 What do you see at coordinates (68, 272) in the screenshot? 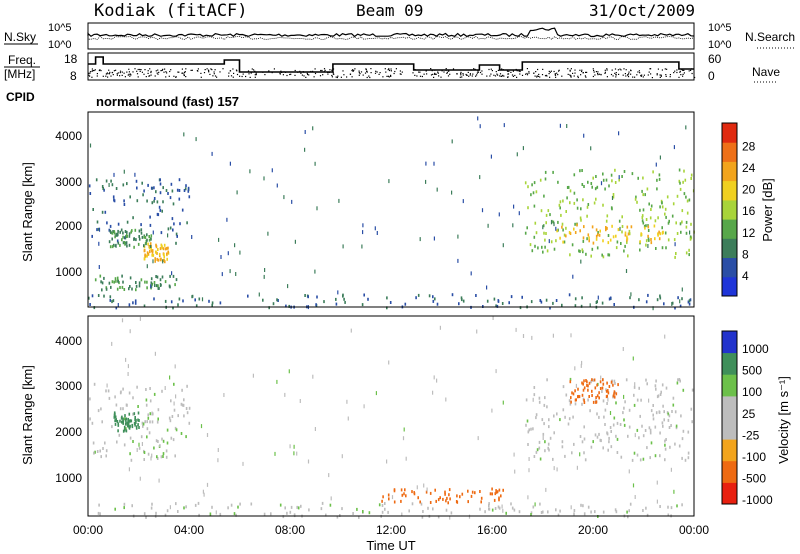
I see `power-ytick-1000: 1000` at bounding box center [68, 272].